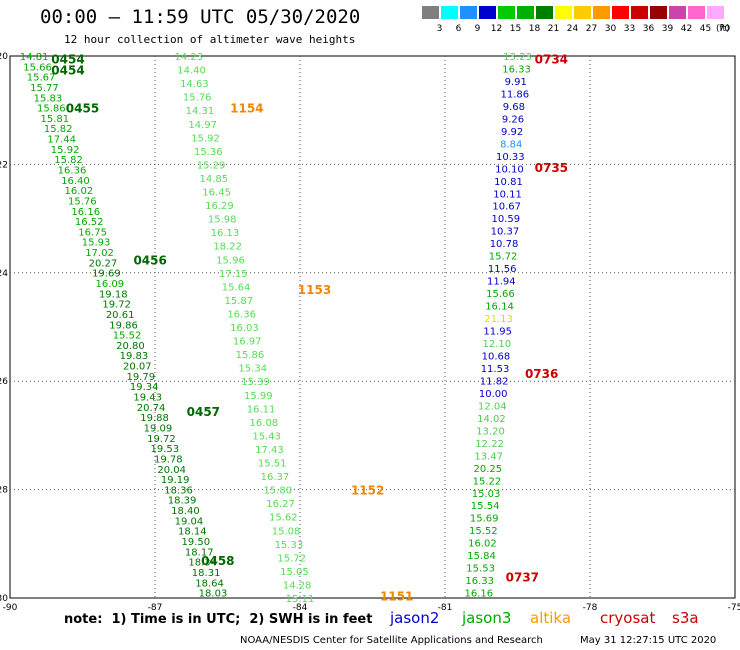  I want to click on swh-value: 18.31, so click(206, 573).